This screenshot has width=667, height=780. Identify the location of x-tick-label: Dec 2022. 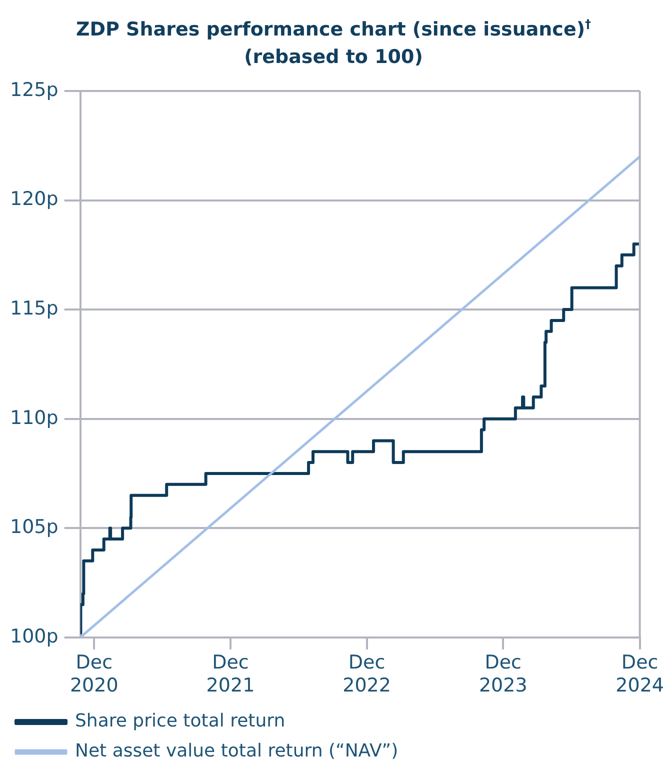
(366, 674).